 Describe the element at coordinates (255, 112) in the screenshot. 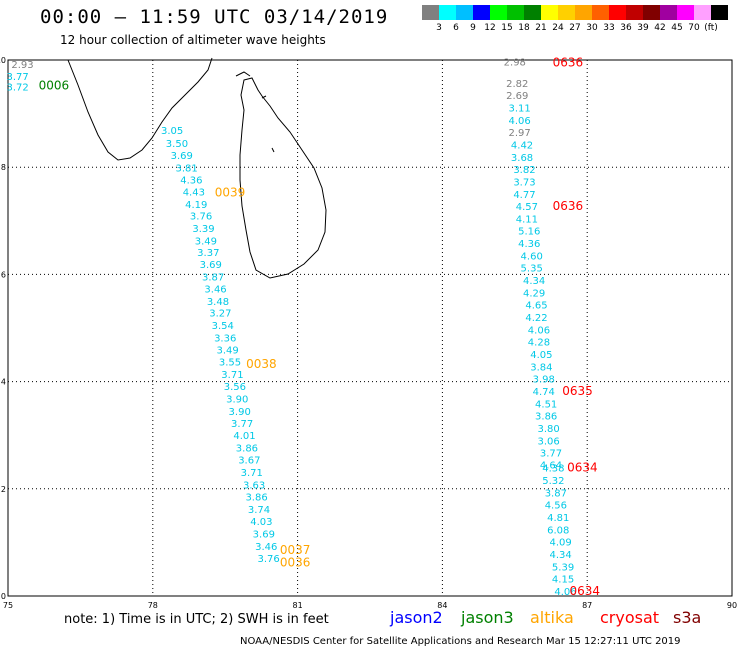

I see `sri-lanka-north-islands` at that location.